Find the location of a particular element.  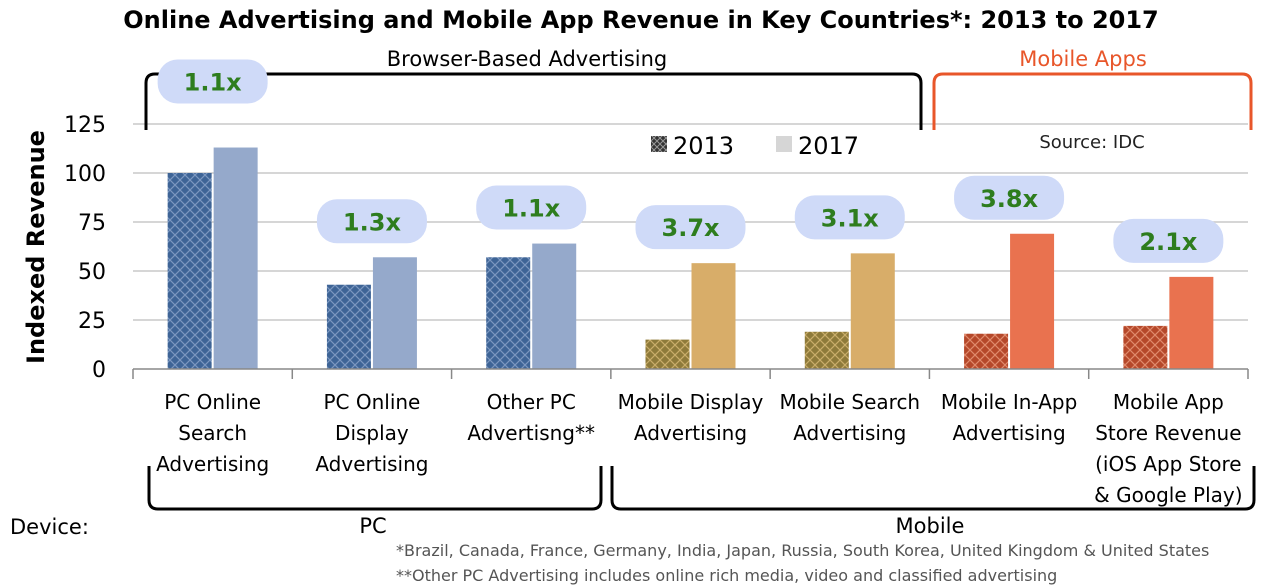

multiplier-label: 2.1x is located at coordinates (1168, 242).